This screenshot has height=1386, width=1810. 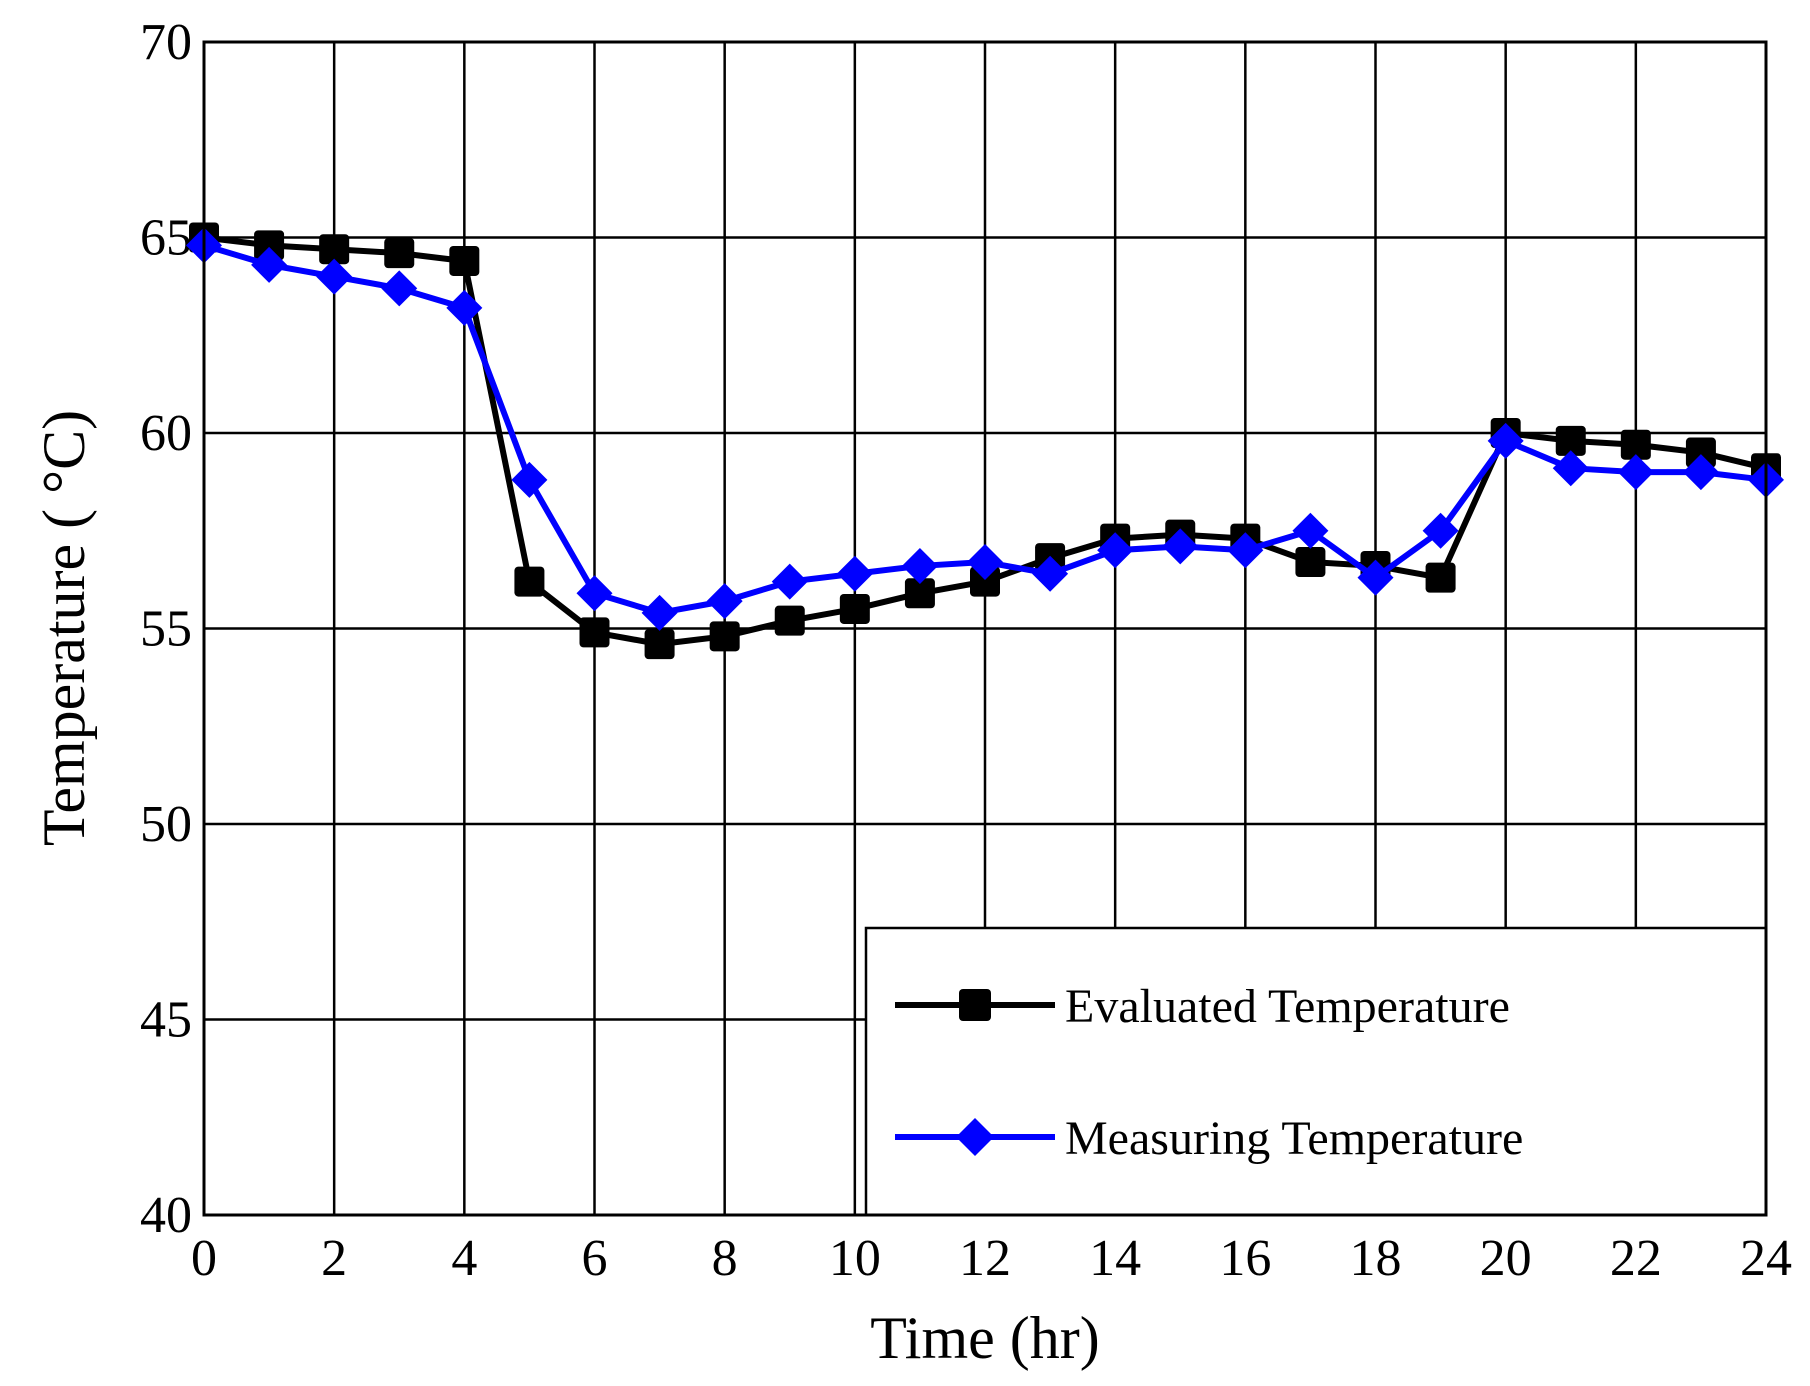 I want to click on legend-label-measuring: Measuring Temperature, so click(x=1294, y=1138).